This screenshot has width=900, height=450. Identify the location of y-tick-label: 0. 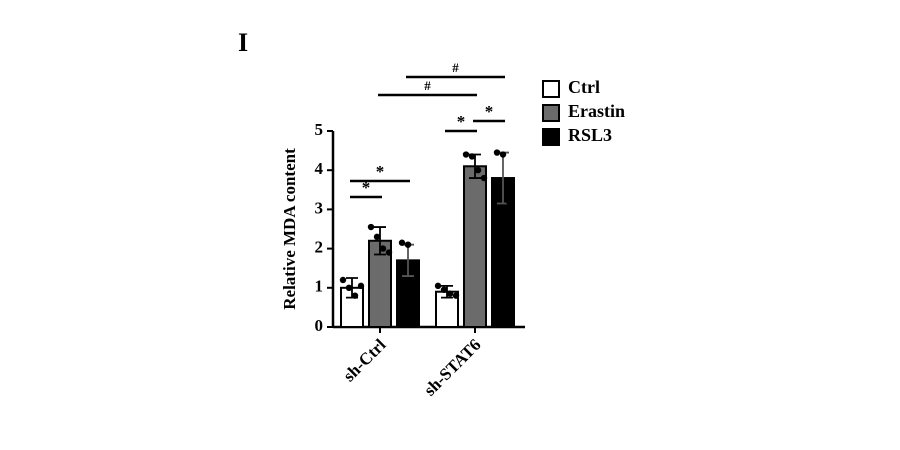
(319, 325).